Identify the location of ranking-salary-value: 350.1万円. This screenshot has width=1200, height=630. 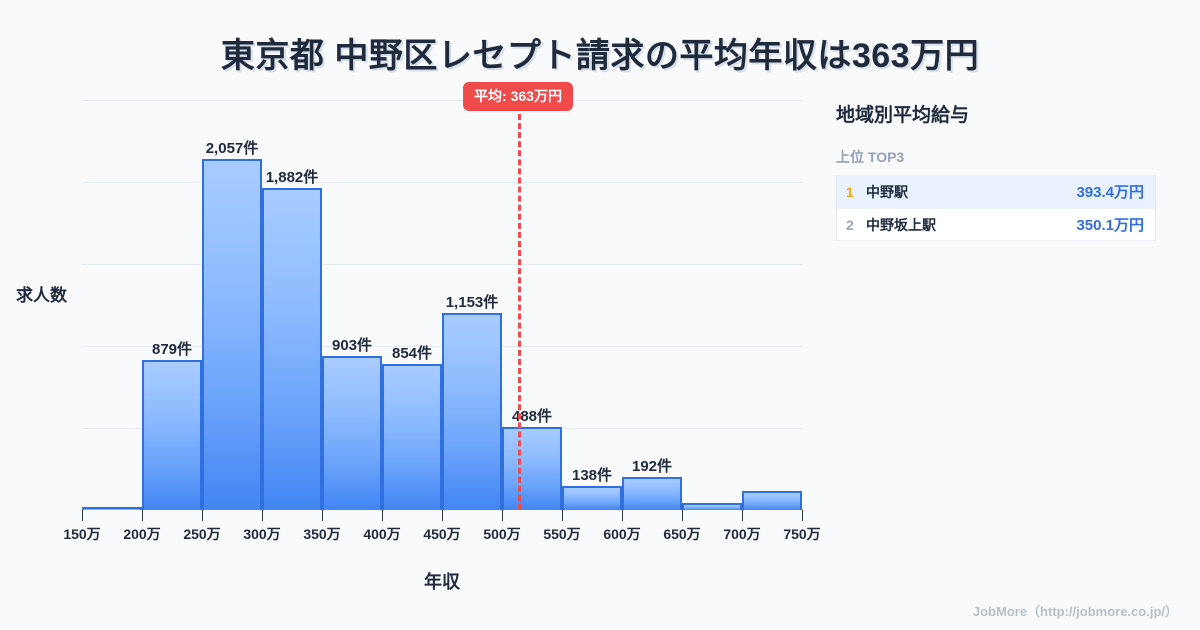
(1110, 225).